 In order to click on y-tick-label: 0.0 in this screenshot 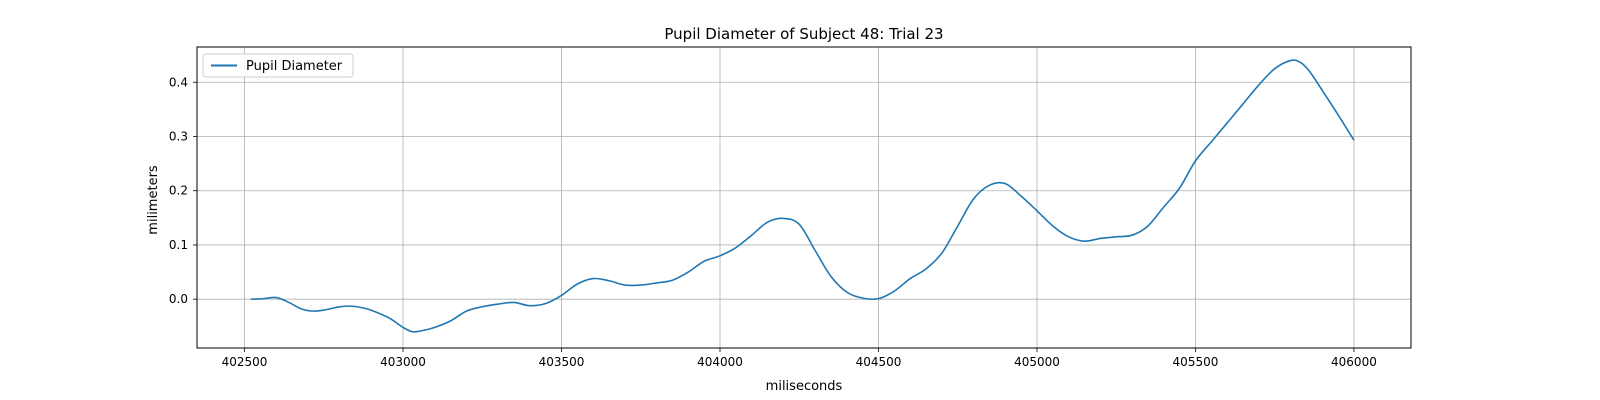, I will do `click(178, 299)`.